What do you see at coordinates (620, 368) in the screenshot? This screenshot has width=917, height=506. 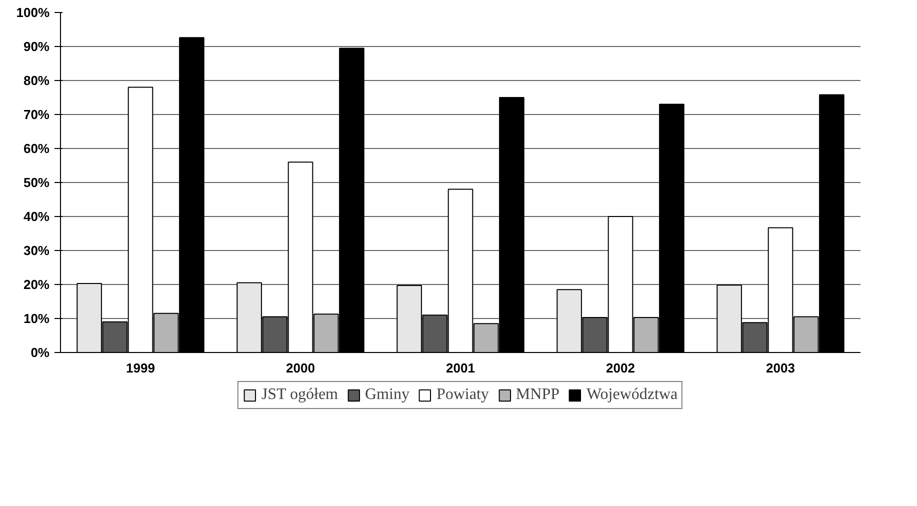 I see `x-tick-label: 2002` at bounding box center [620, 368].